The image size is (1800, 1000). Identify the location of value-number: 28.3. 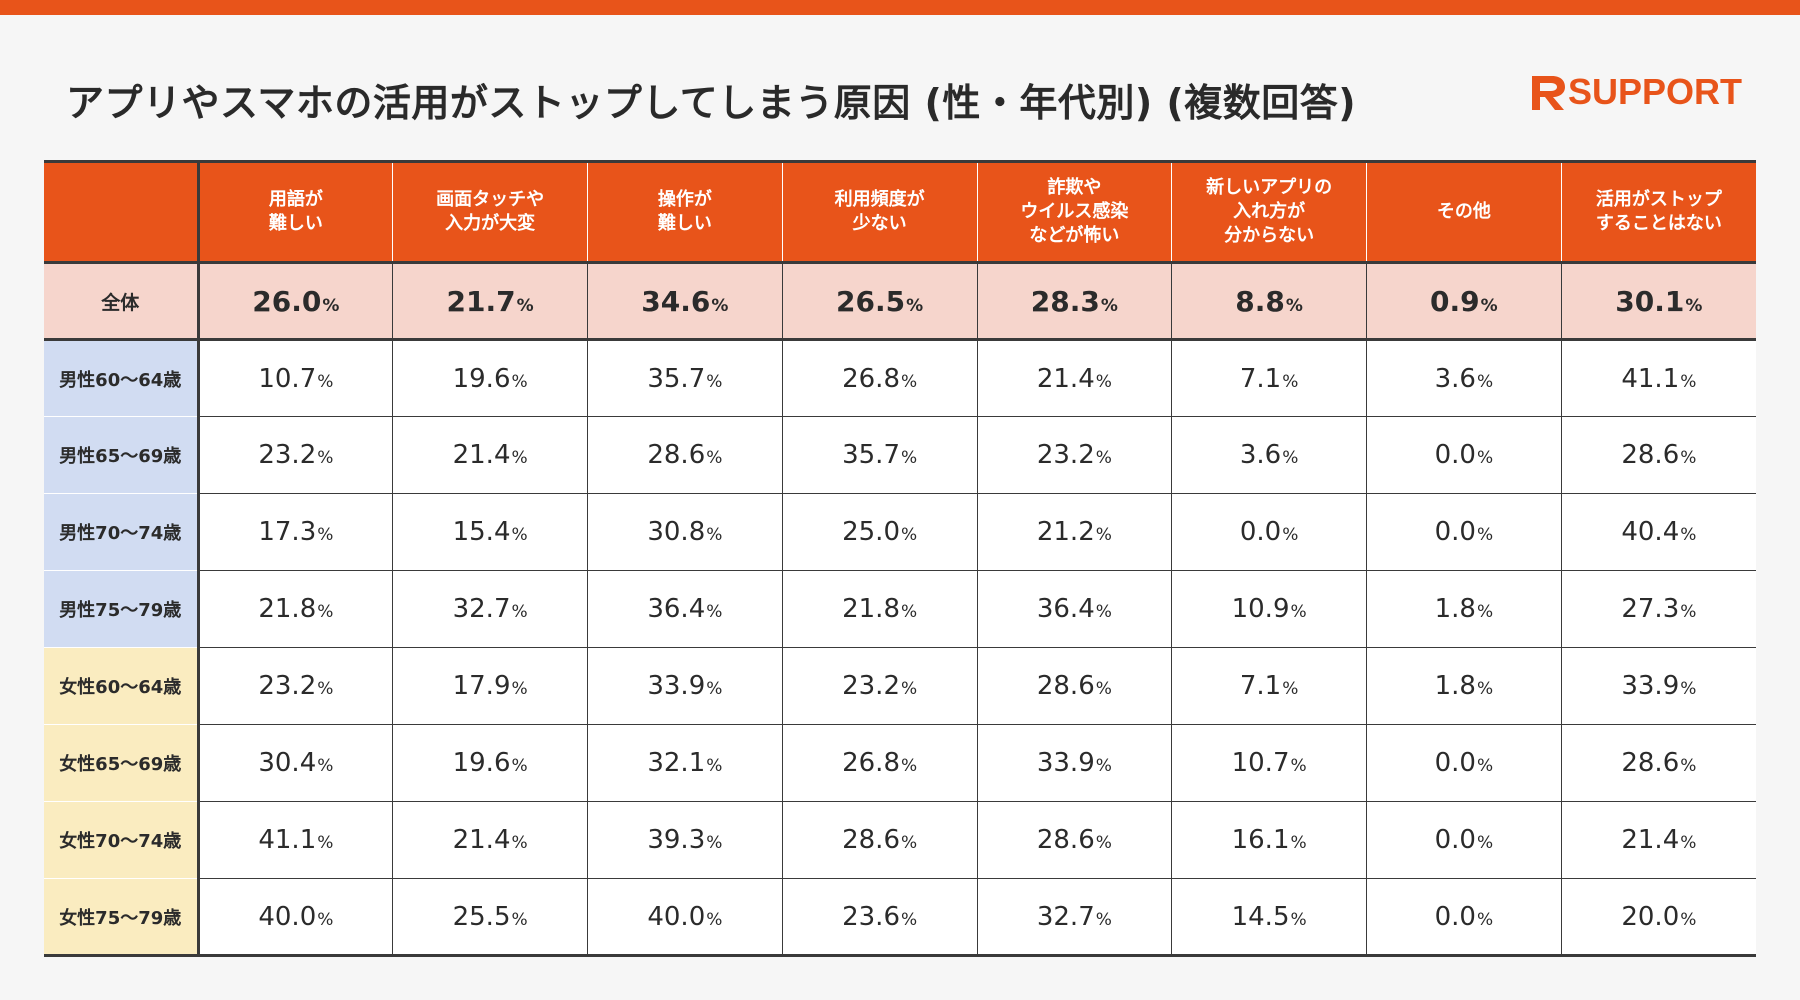
(1065, 301).